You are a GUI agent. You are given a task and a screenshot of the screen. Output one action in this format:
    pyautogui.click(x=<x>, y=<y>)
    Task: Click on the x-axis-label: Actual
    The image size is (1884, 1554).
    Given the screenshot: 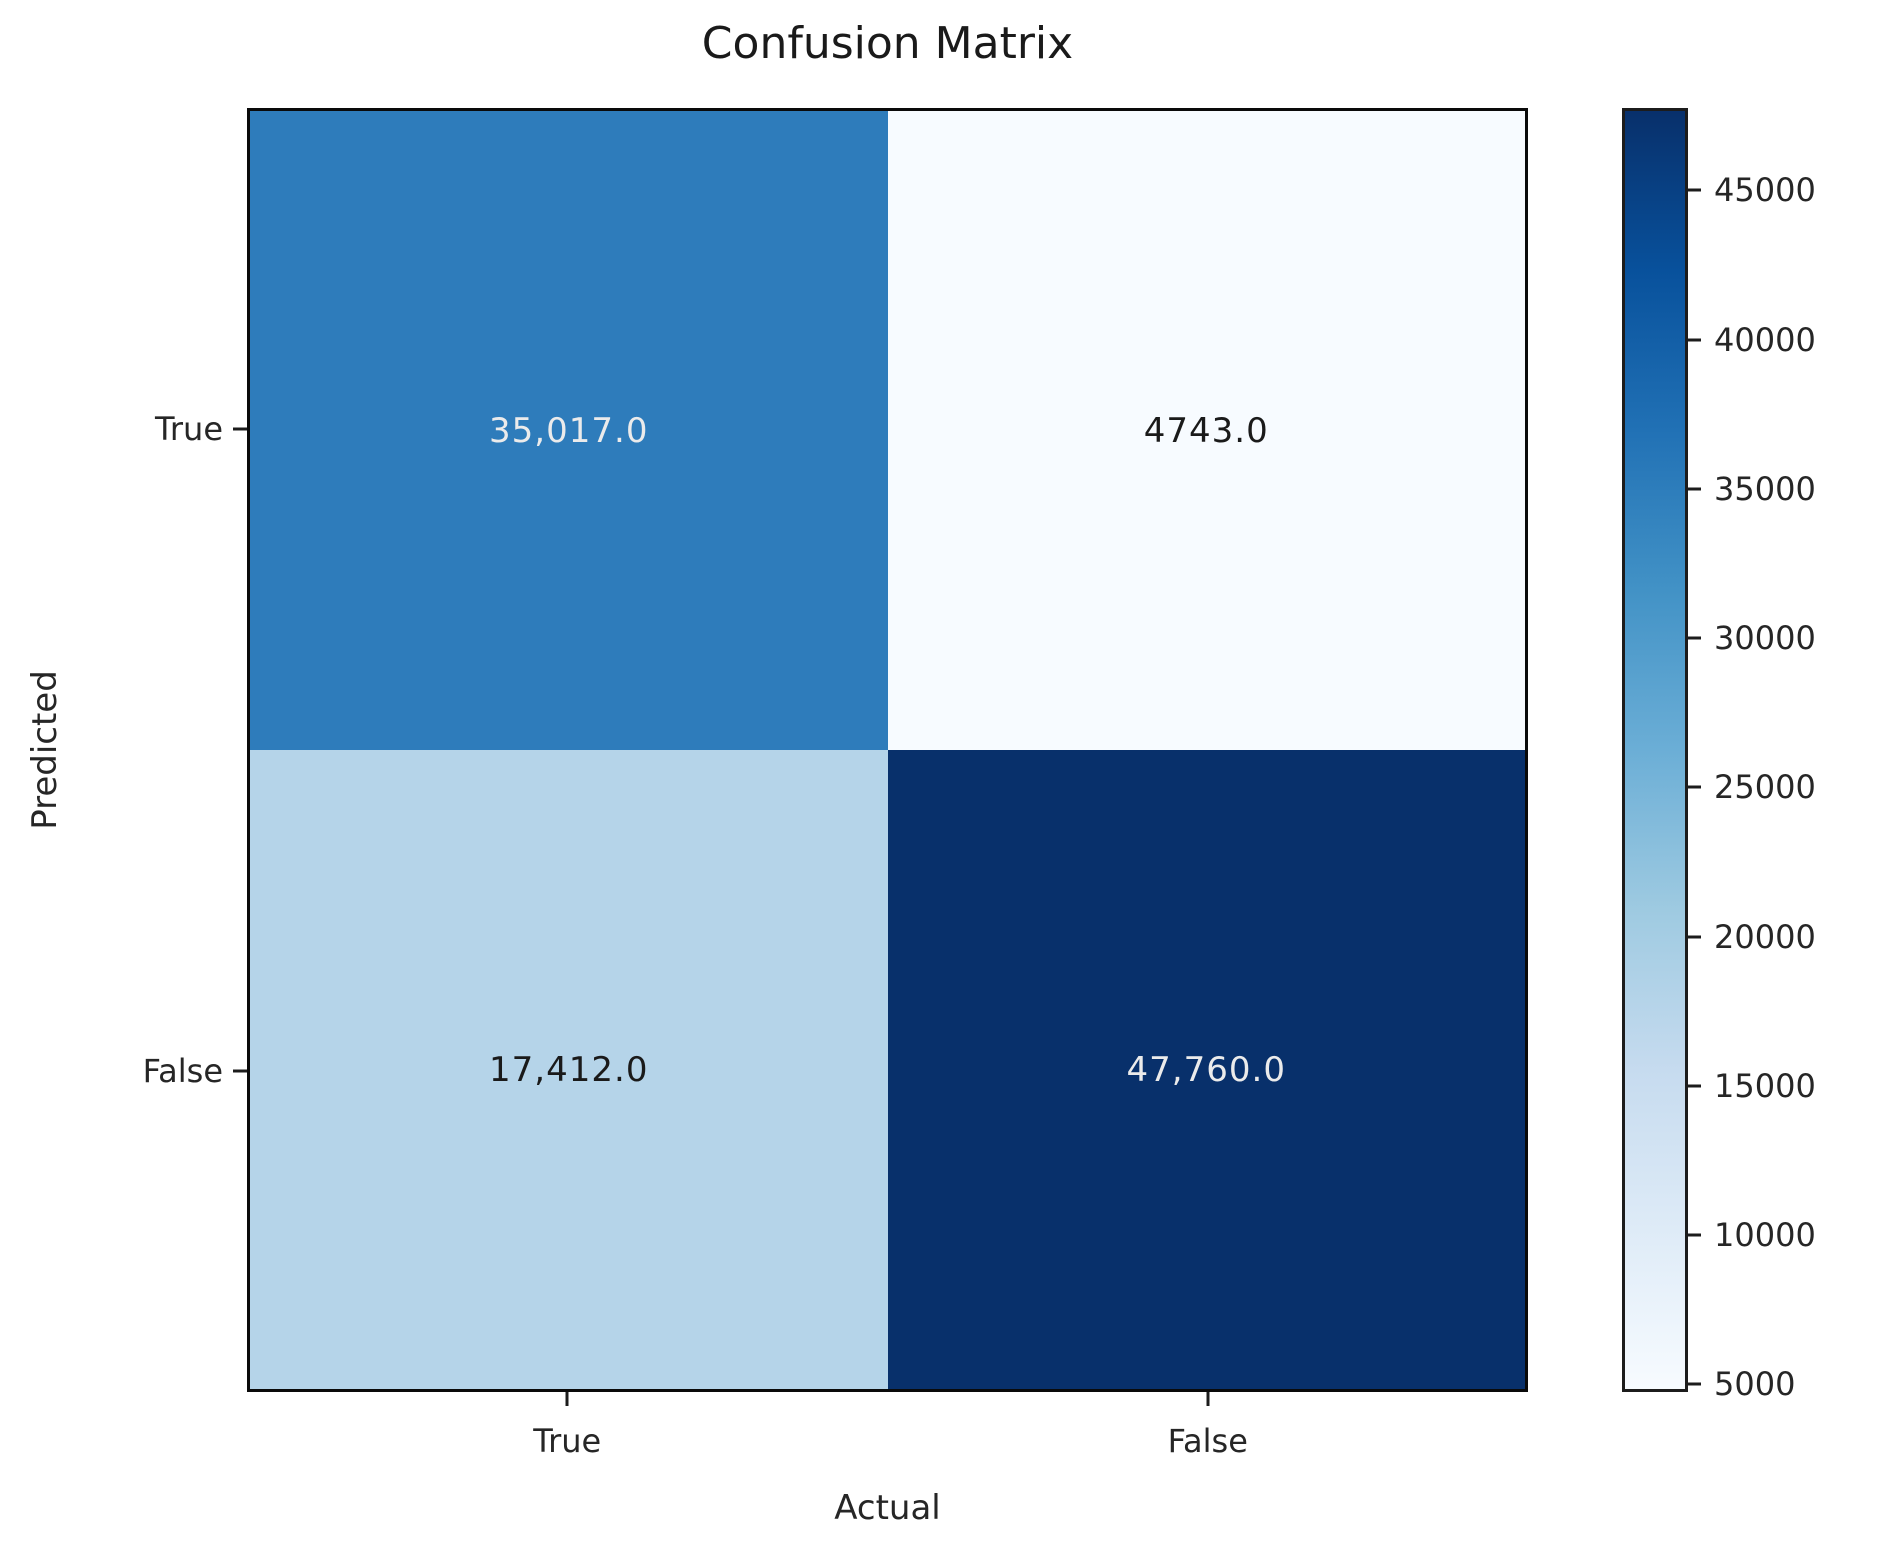 What is the action you would take?
    pyautogui.click(x=887, y=1508)
    